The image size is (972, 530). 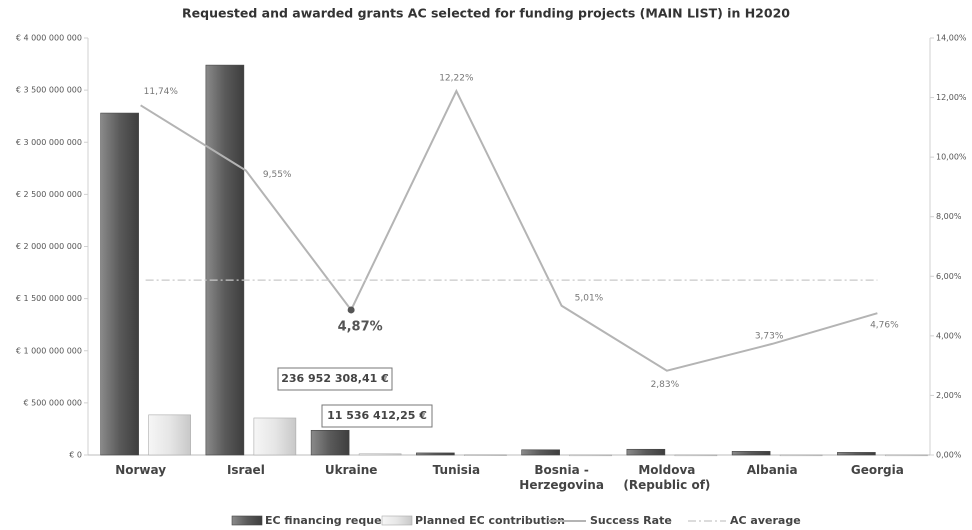 I want to click on data-label: 11 536 412,25 €, so click(x=377, y=415).